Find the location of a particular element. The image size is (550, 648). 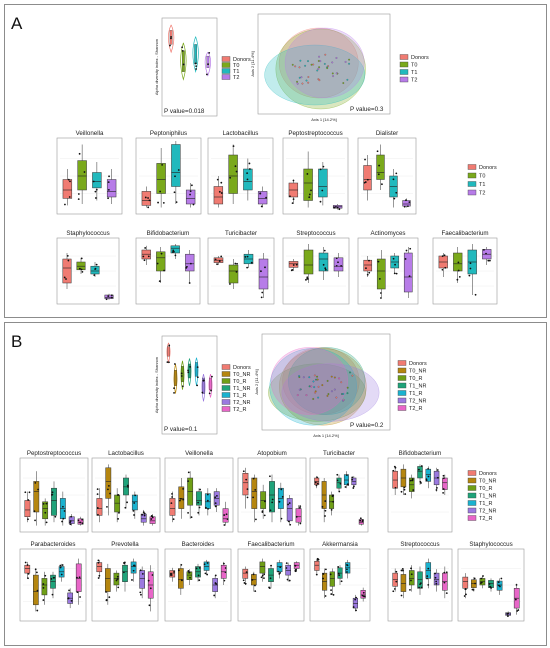

box-B-atopobium-t1-nr is located at coordinates (272, 497).